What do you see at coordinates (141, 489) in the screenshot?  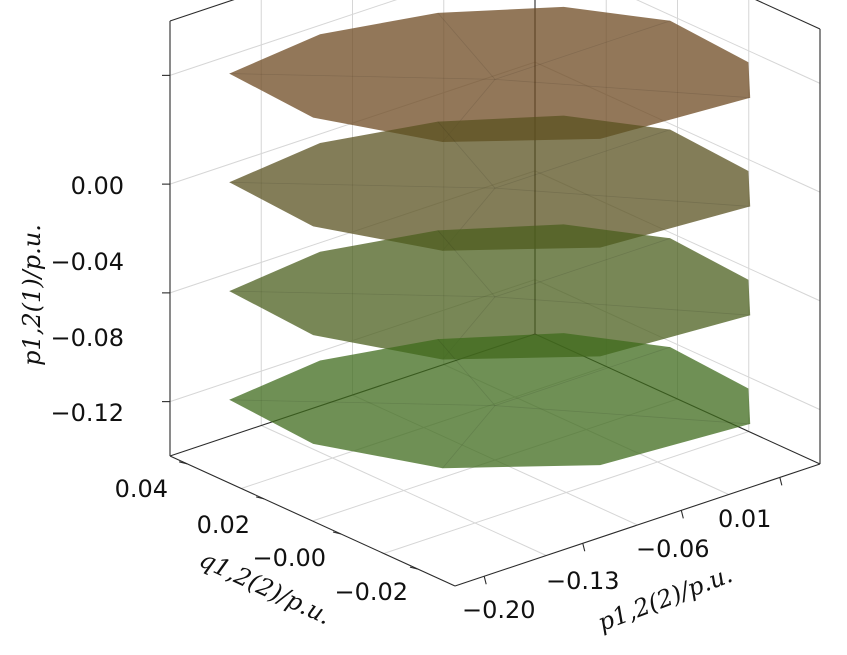 I see `q-tick-label: 0.04` at bounding box center [141, 489].